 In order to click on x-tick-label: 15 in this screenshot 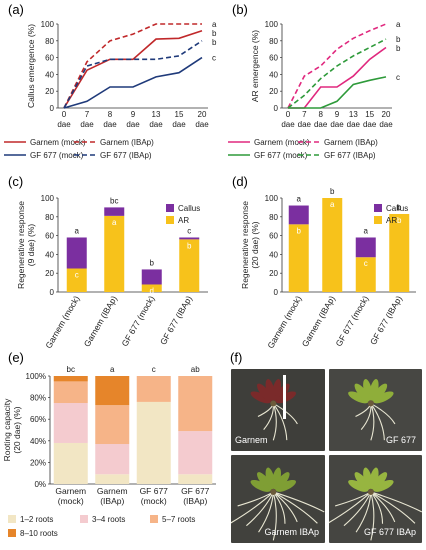, I will do `click(179, 114)`.